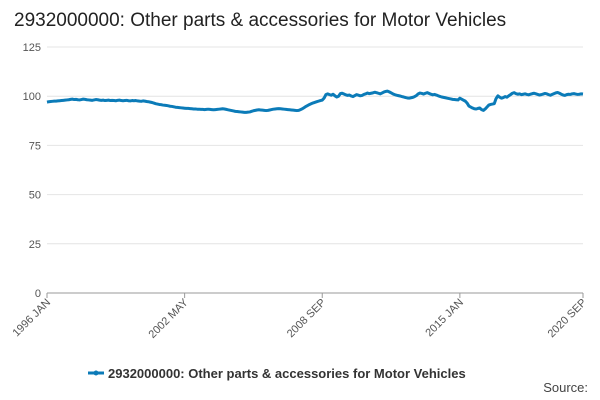 This screenshot has width=600, height=400. I want to click on y-tick-label: 125, so click(32, 48).